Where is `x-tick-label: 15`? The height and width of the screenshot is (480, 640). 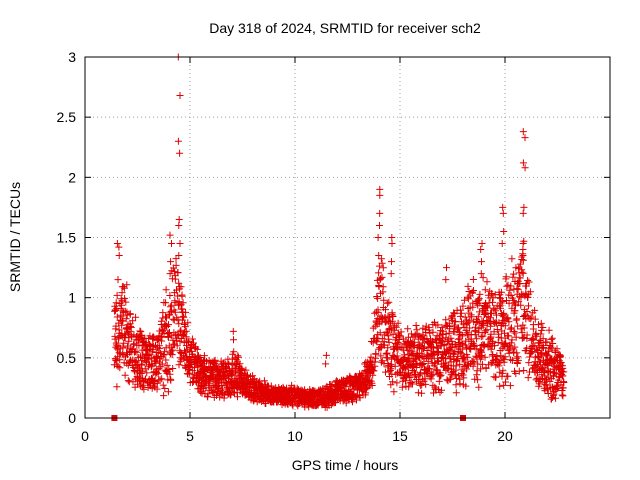 x-tick-label: 15 is located at coordinates (400, 436).